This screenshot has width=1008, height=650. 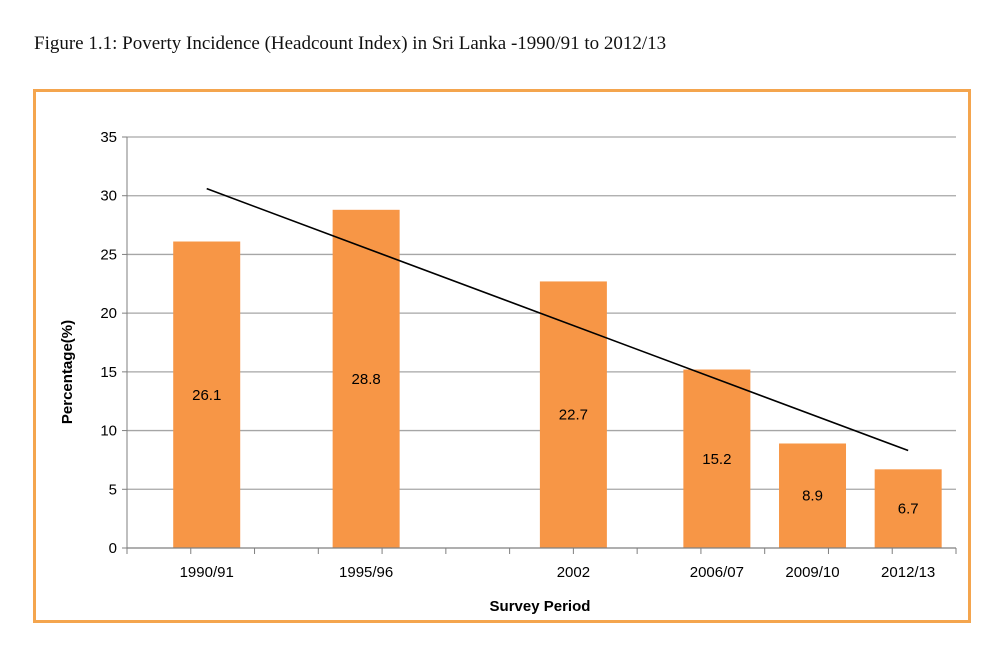 What do you see at coordinates (573, 572) in the screenshot?
I see `x-tick-label: 2002` at bounding box center [573, 572].